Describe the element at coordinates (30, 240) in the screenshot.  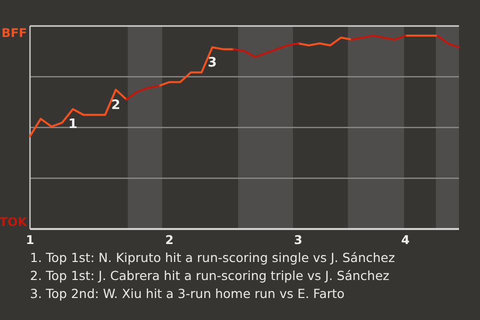
I see `x-tick-label: 1` at that location.